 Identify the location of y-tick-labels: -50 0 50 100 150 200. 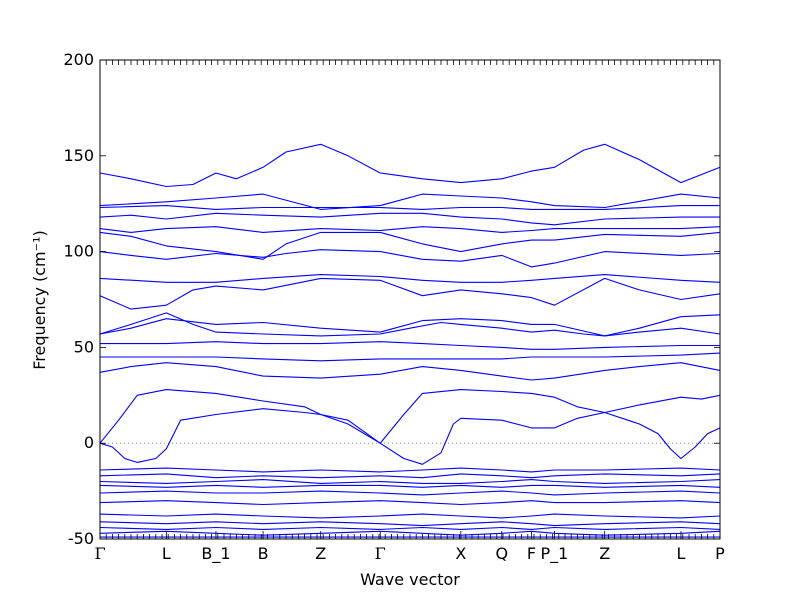
(78, 299).